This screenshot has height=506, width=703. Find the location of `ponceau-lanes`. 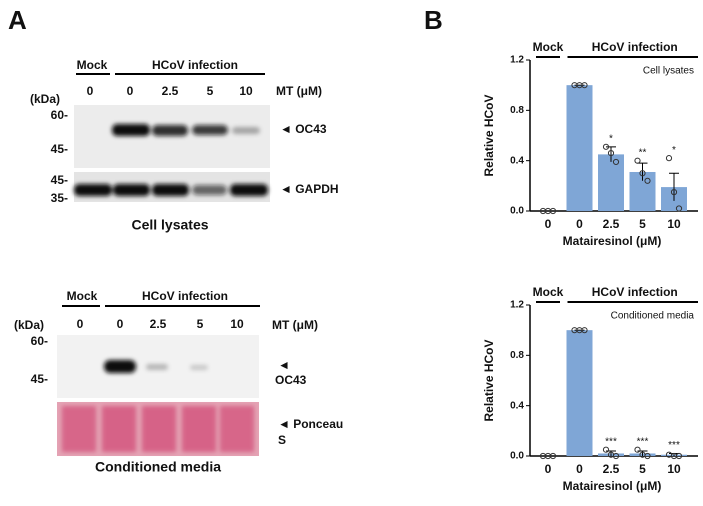

ponceau-lanes is located at coordinates (158, 429).